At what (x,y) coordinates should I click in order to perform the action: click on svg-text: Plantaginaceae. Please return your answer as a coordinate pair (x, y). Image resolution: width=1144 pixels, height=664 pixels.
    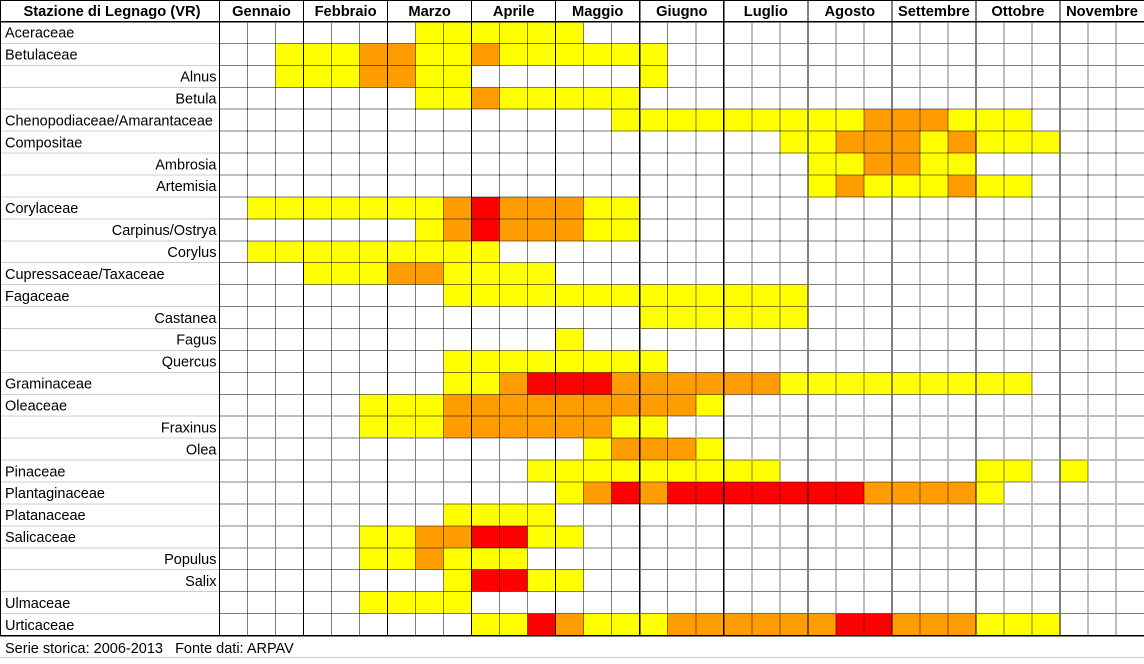
    Looking at the image, I should click on (55, 494).